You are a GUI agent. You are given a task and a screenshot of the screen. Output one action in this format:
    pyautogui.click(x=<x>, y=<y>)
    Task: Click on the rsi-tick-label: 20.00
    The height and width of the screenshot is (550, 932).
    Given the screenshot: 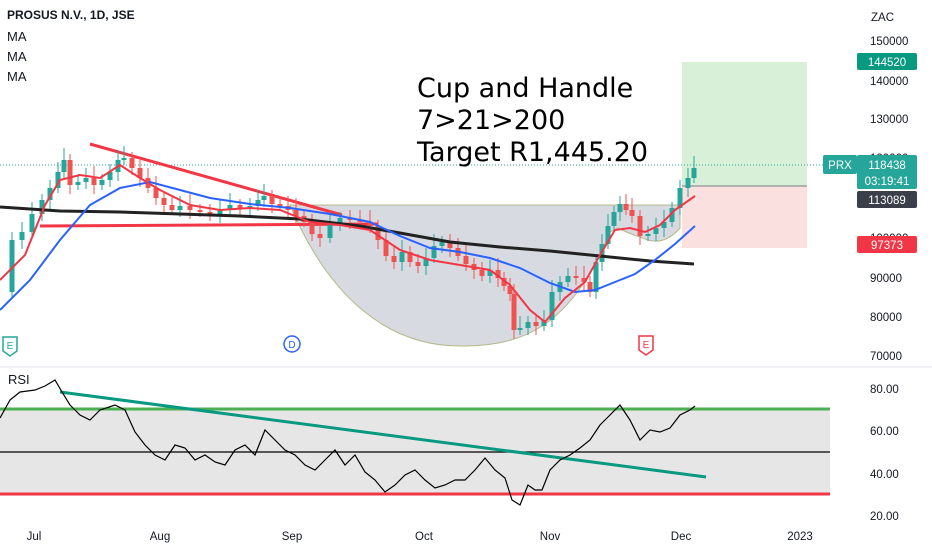 What is the action you would take?
    pyautogui.click(x=884, y=517)
    